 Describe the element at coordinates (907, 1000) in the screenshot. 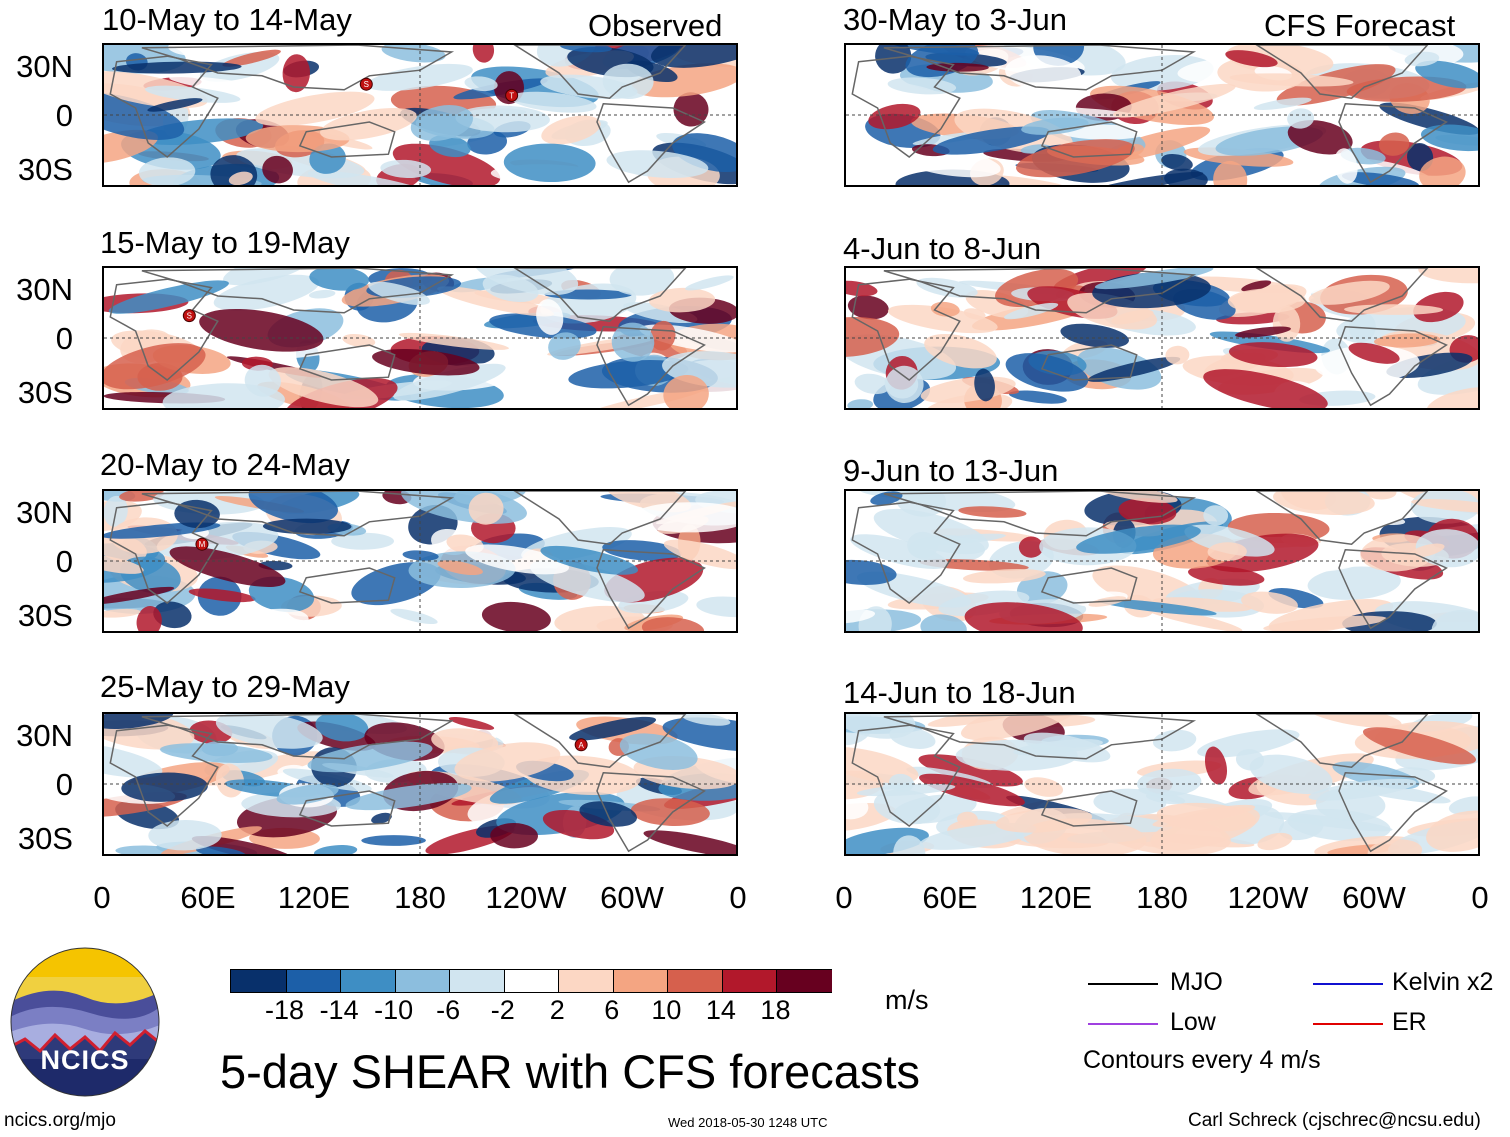

I see `colorbar-units: m/s` at that location.